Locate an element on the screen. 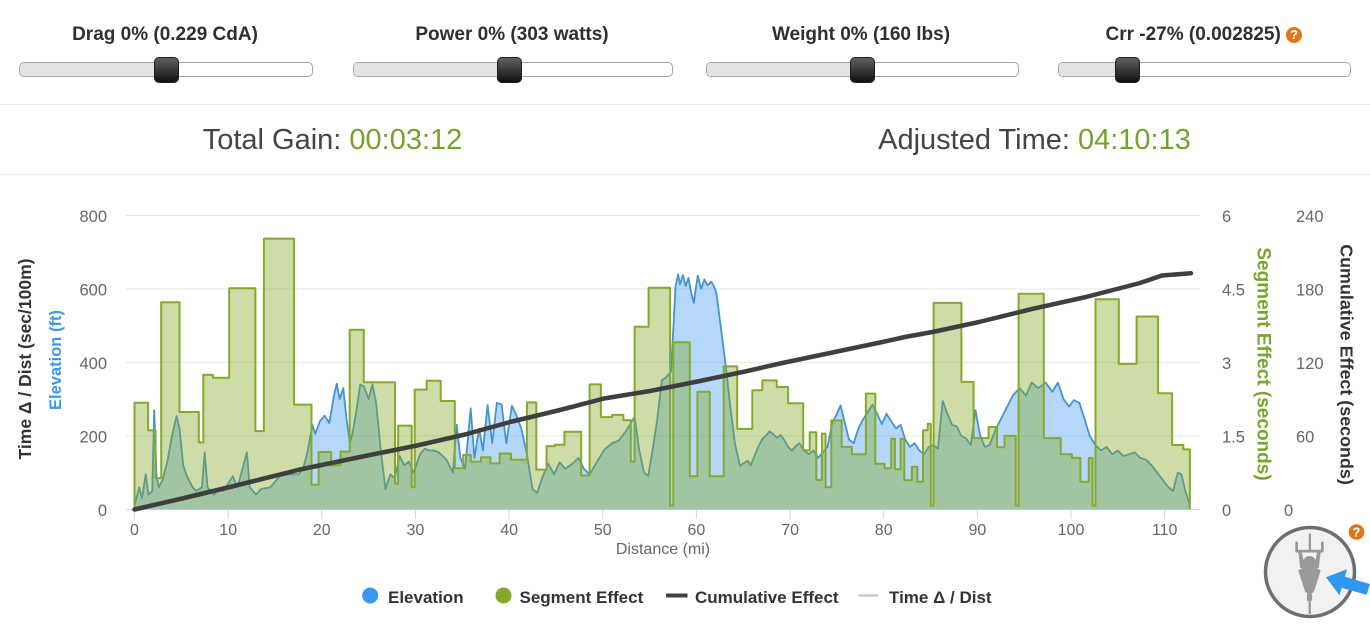 The height and width of the screenshot is (626, 1370). svg-text: 400 is located at coordinates (93, 364).